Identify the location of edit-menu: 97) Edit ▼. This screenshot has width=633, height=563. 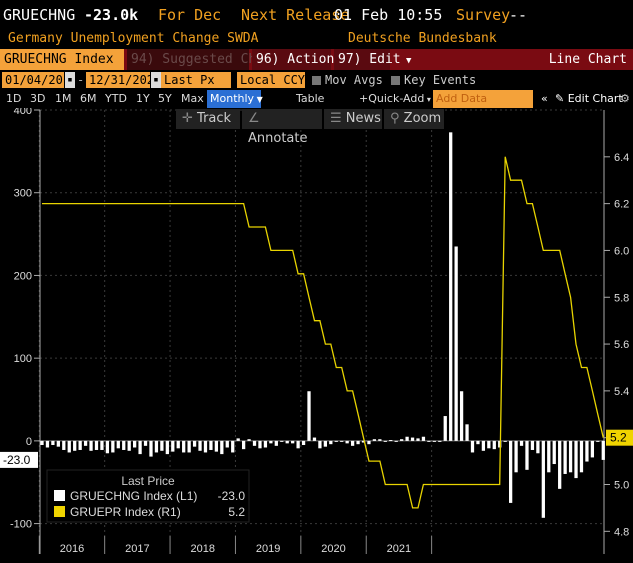
(372, 59).